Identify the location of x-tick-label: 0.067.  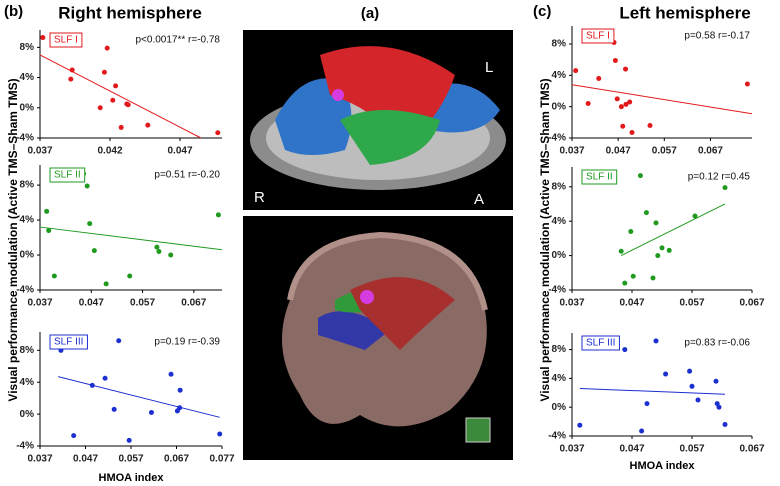
(751, 303).